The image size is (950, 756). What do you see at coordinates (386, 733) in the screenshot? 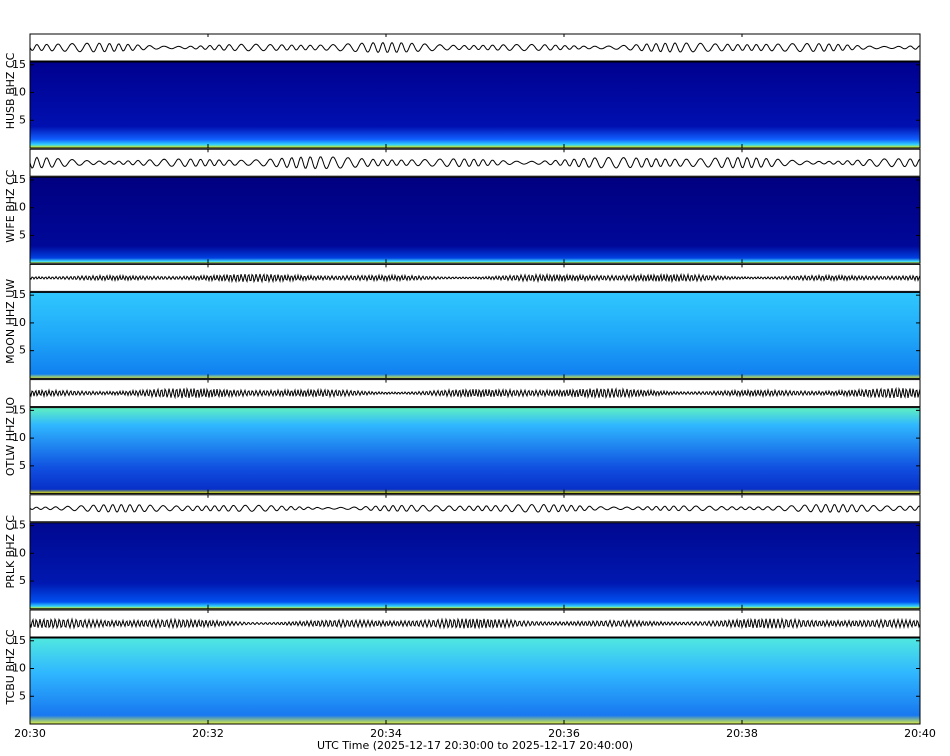
I see `x-tick-label: 20:34` at bounding box center [386, 733].